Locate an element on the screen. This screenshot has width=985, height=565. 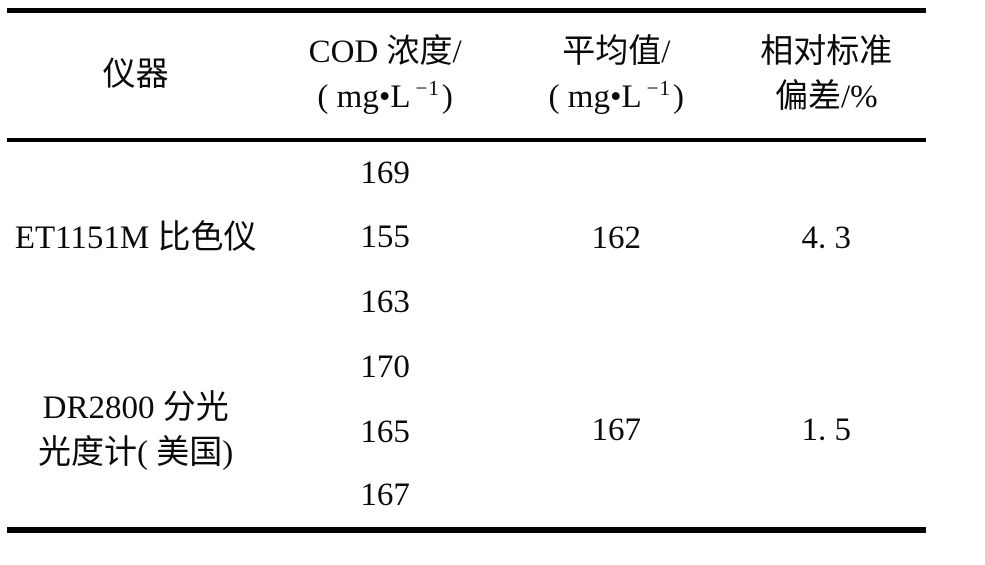
header-cod-unit: ( mg•L −1) is located at coordinates (385, 97).